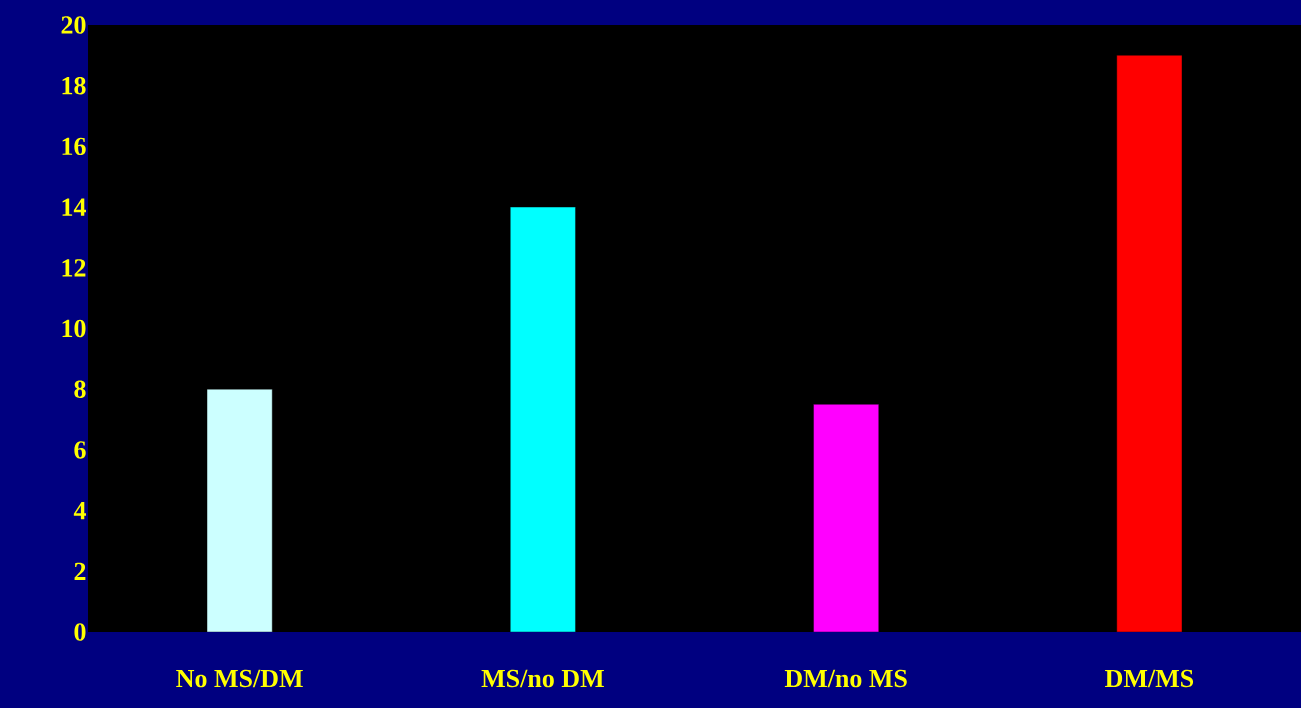  I want to click on y-tick-label: 8, so click(80, 389).